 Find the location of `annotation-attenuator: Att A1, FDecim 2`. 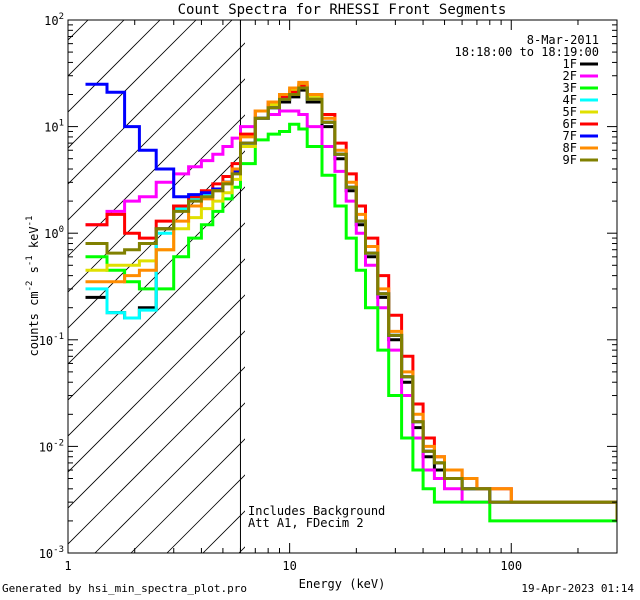

annotation-attenuator: Att A1, FDecim 2 is located at coordinates (306, 523).